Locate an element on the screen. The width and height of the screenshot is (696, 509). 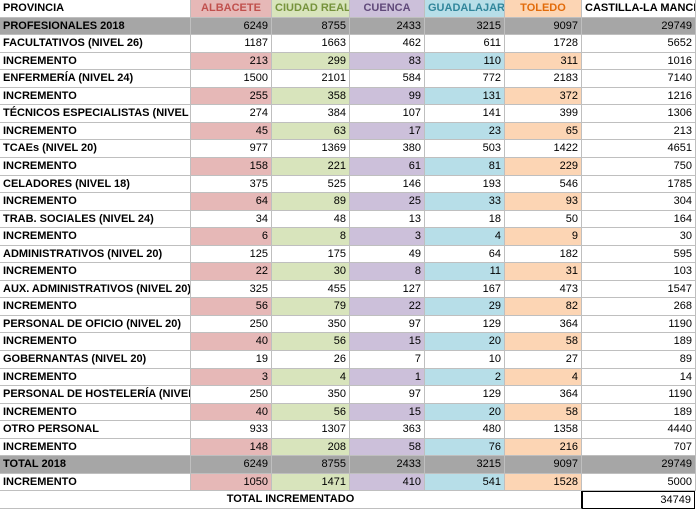
value-cell: 772 is located at coordinates (465, 79).